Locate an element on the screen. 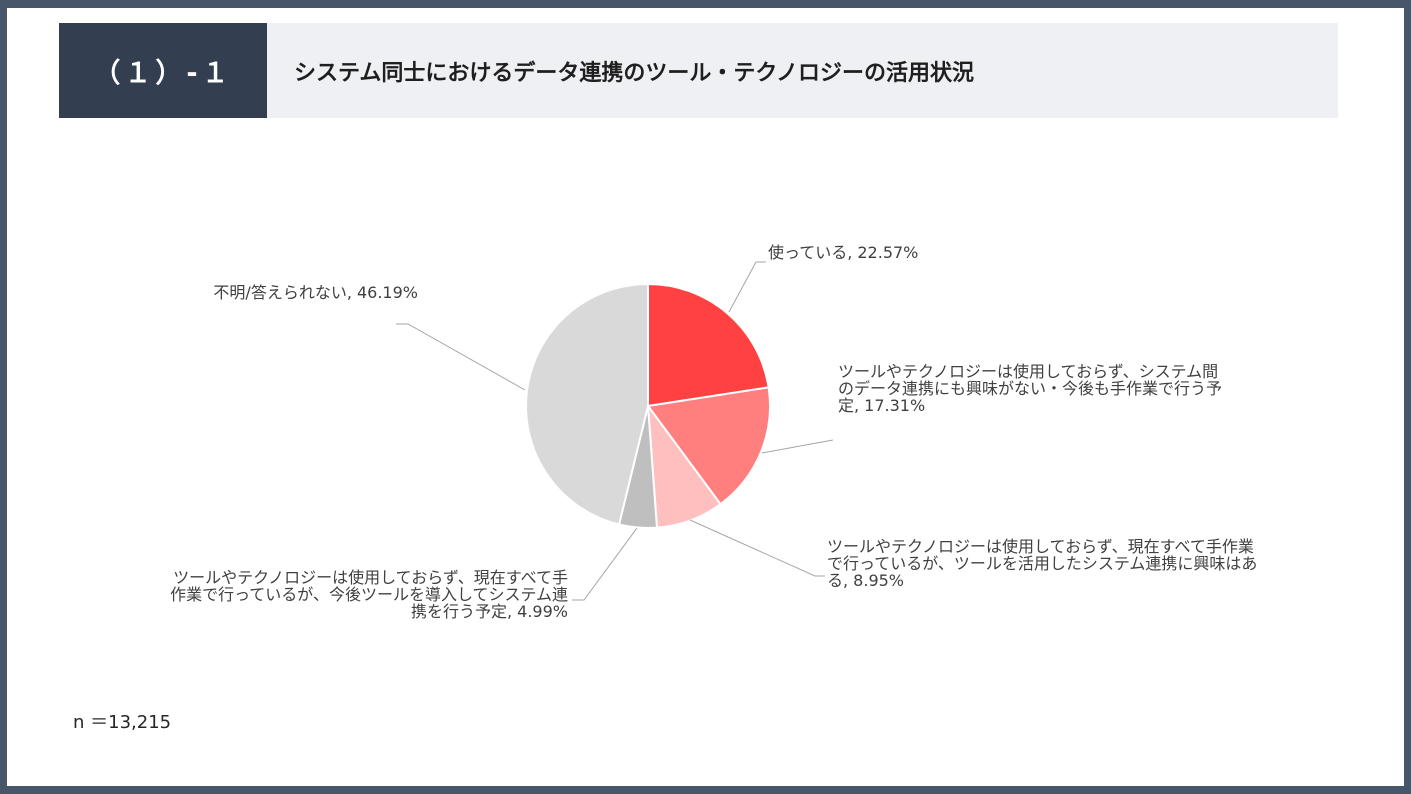  data-label-5: 不明/答えられない, 46.19% is located at coordinates (315, 292).